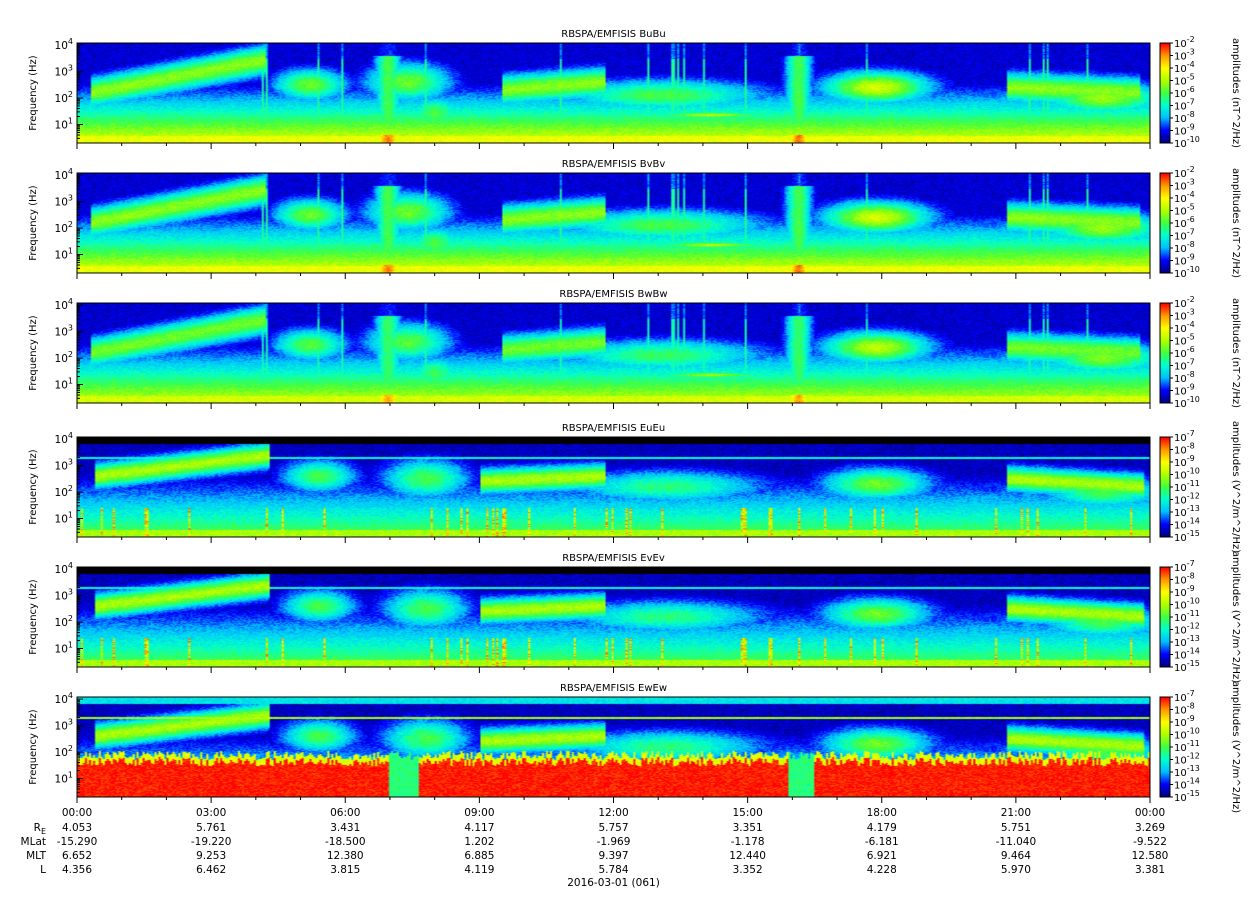  I want to click on ephemeris-row-label: MLT, so click(36, 856).